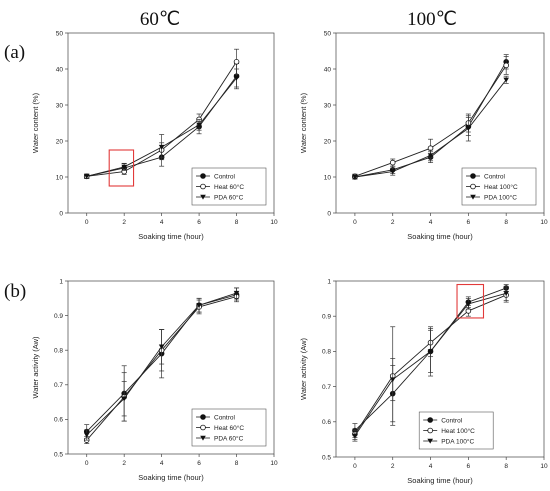 This screenshot has width=550, height=491. What do you see at coordinates (14, 52) in the screenshot?
I see `row-label-a: (a)` at bounding box center [14, 52].